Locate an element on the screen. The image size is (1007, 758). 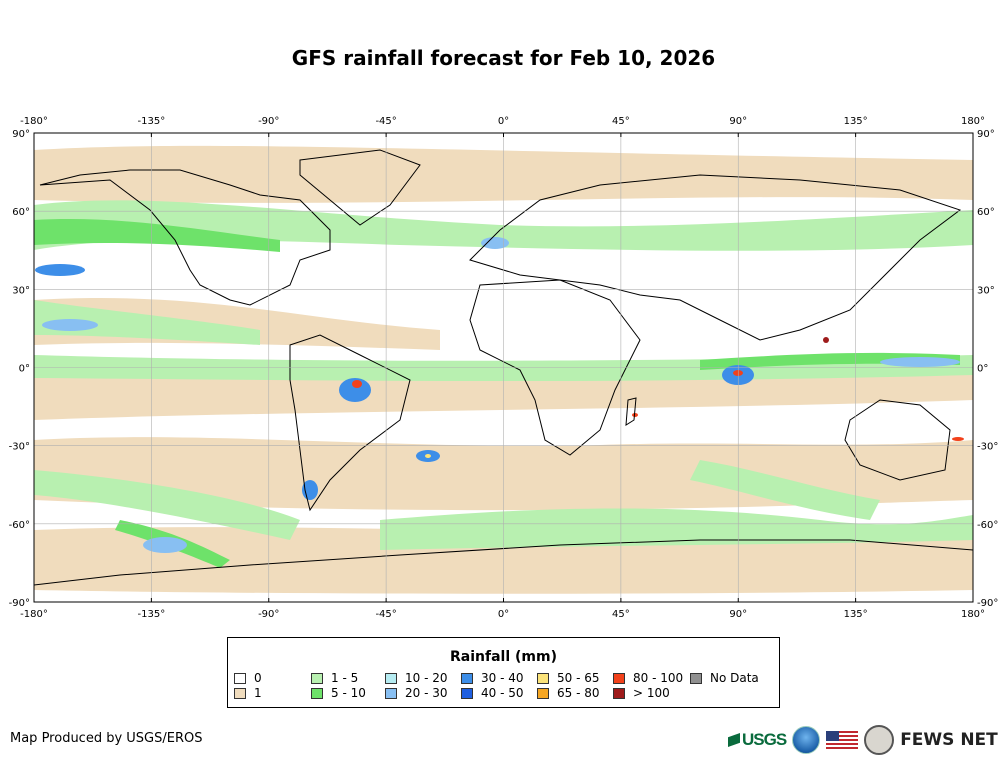
lat-tick-label-right: 90° is located at coordinates (986, 134).